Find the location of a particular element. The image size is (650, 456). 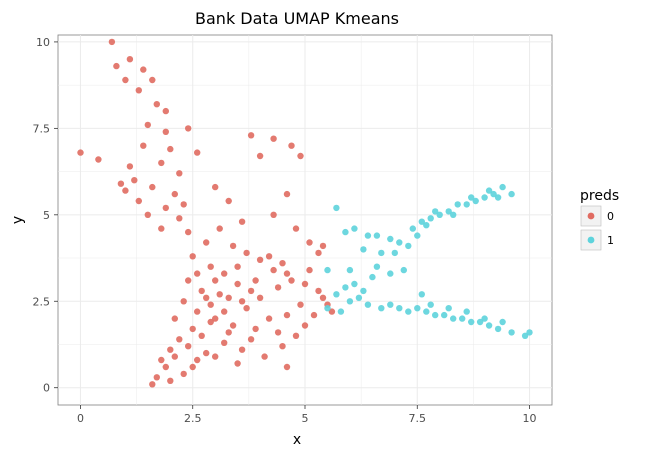

legend-label: 1 is located at coordinates (610, 240).